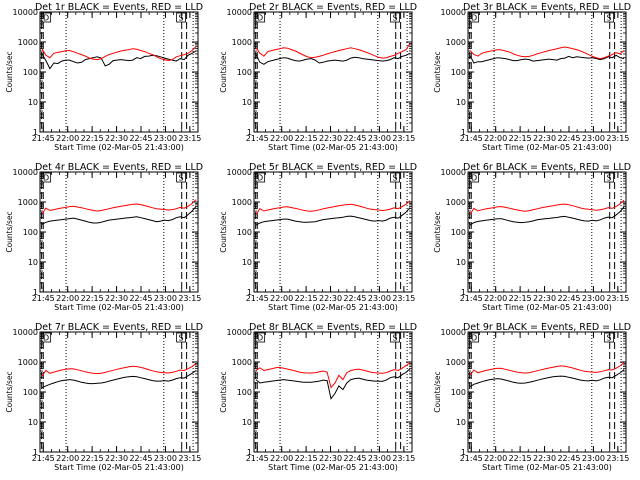 The height and width of the screenshot is (480, 640). I want to click on panel-title: Det 6r BLACK = Events, RED = LLD, so click(547, 167).